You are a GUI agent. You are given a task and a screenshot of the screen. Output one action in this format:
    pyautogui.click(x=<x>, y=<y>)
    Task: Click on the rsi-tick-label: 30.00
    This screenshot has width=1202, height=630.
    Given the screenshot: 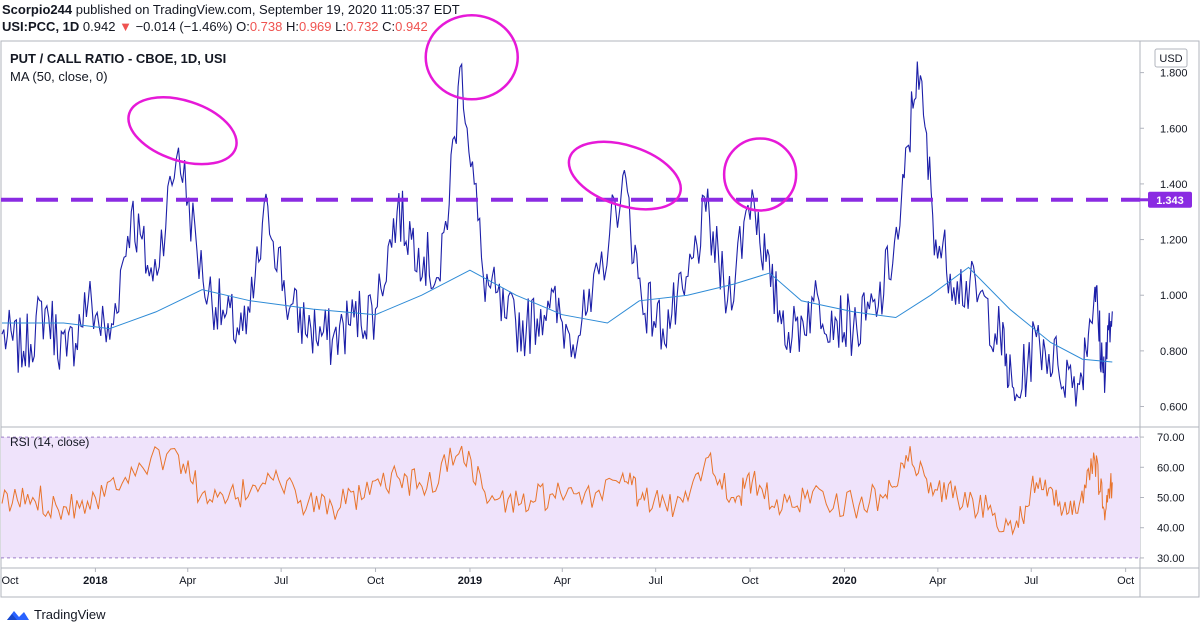 What is the action you would take?
    pyautogui.click(x=1171, y=559)
    